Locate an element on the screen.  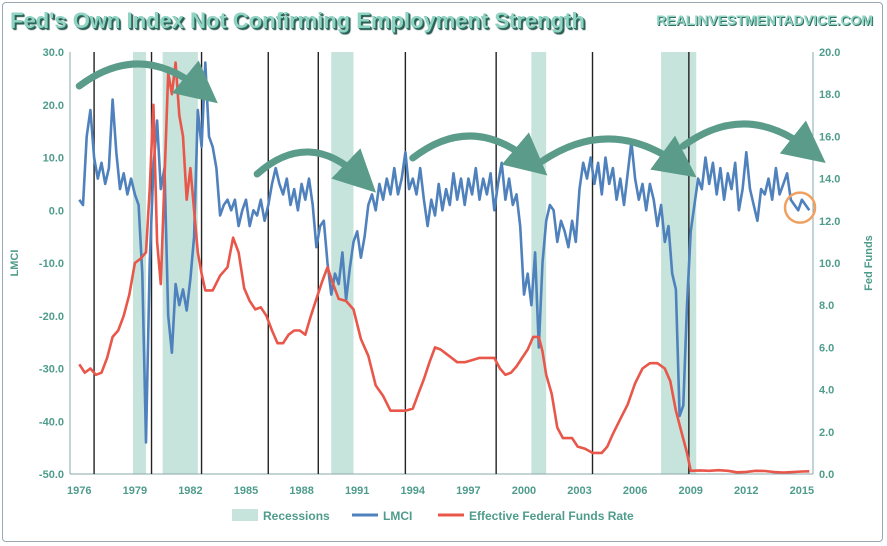
right-tick-label: 14.0 is located at coordinates (829, 180).